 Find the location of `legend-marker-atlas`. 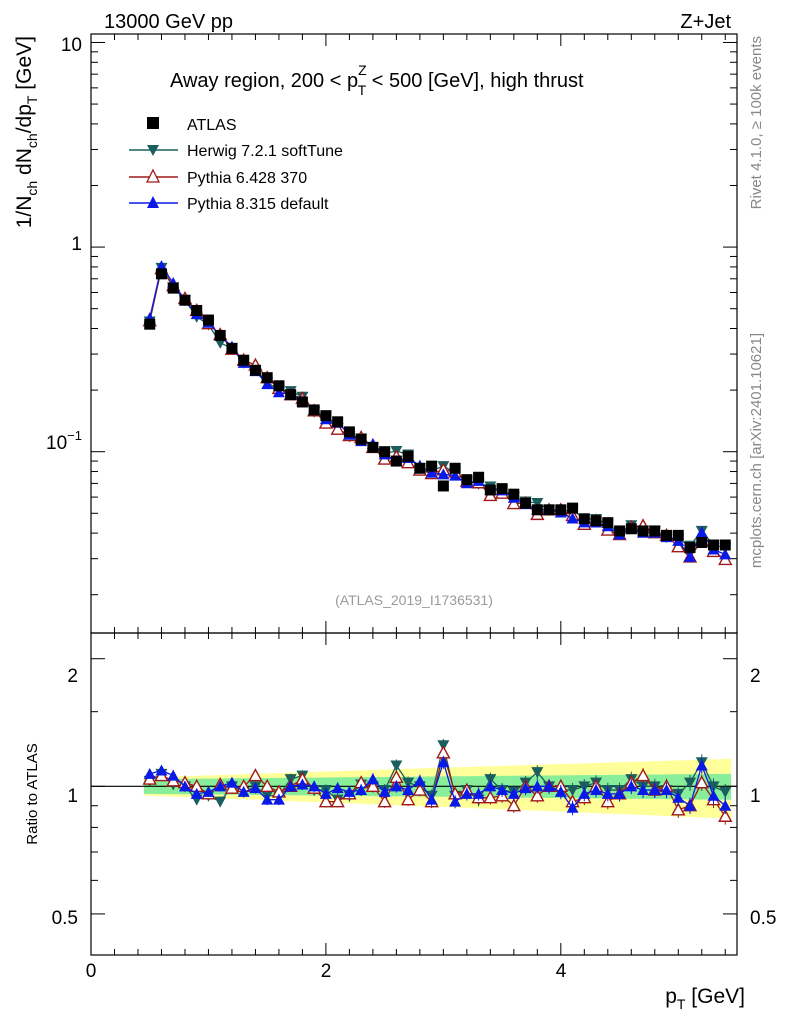

legend-marker-atlas is located at coordinates (153, 123).